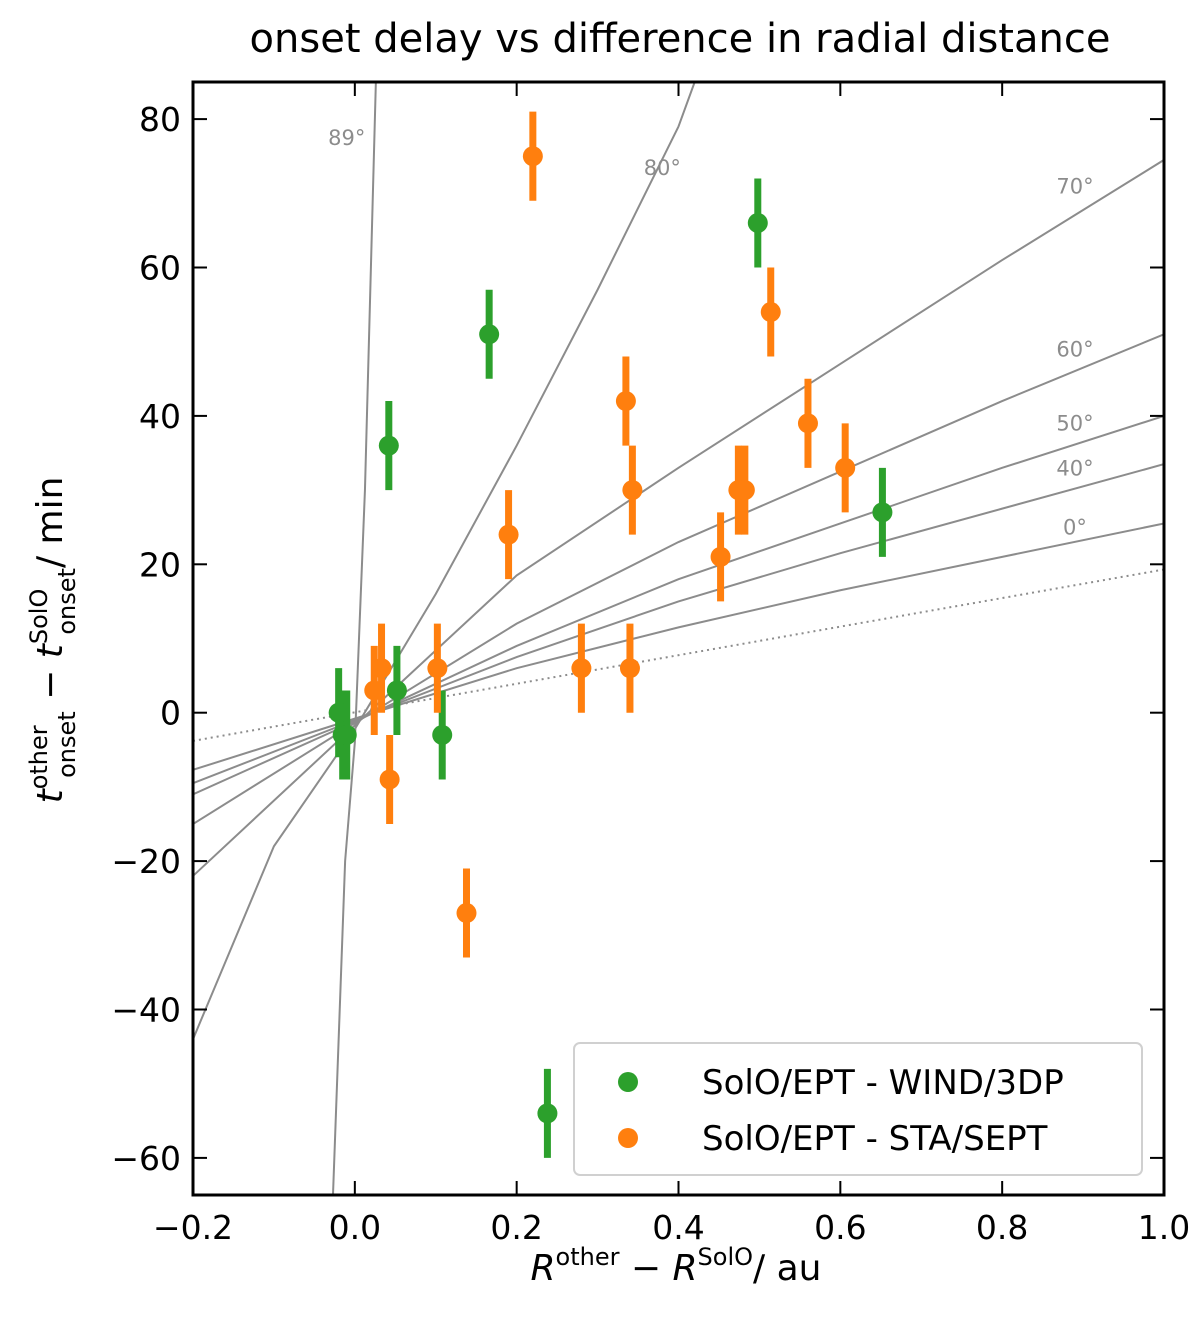  Describe the element at coordinates (875, 1139) in the screenshot. I see `legend-label-sta: SolO/EPT - STA/SEPT` at that location.